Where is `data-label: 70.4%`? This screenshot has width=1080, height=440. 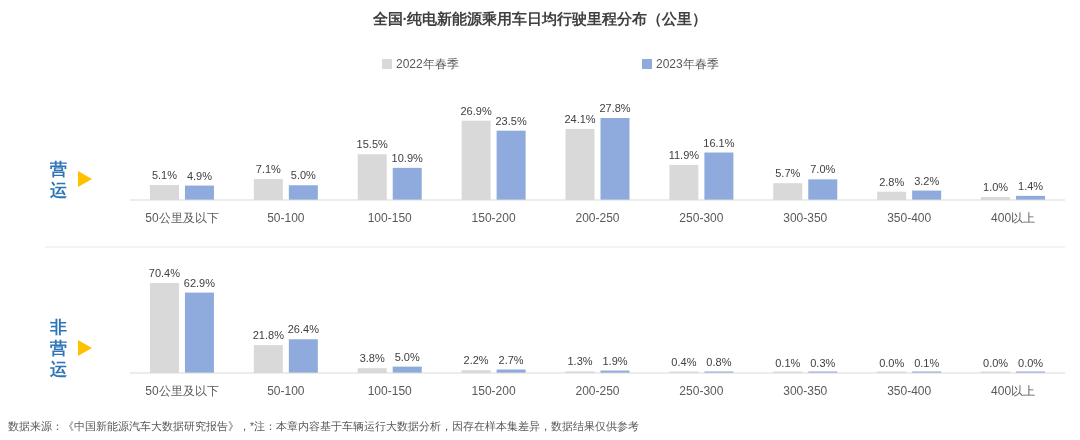 data-label: 70.4% is located at coordinates (164, 273).